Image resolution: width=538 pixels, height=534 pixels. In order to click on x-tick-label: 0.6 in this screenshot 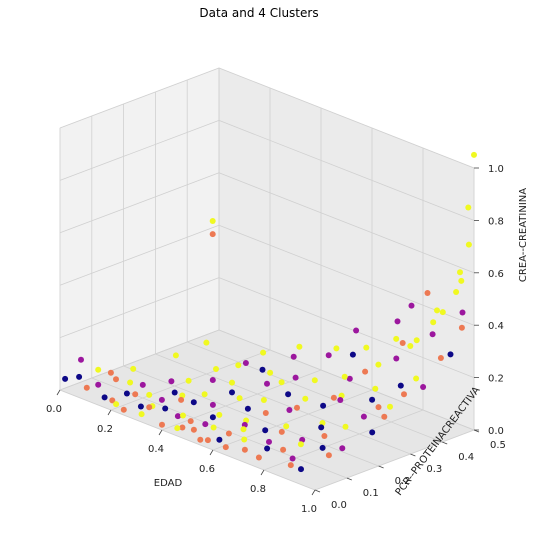, I will do `click(207, 469)`.